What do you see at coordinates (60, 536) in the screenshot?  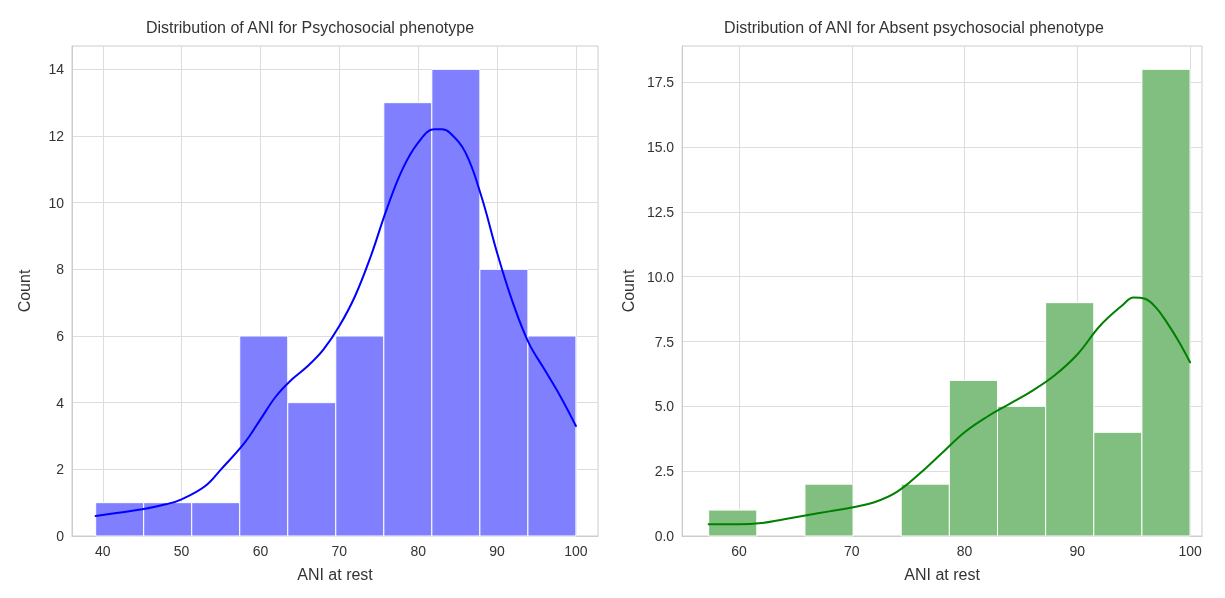 I see `y-tick-label: 0` at bounding box center [60, 536].